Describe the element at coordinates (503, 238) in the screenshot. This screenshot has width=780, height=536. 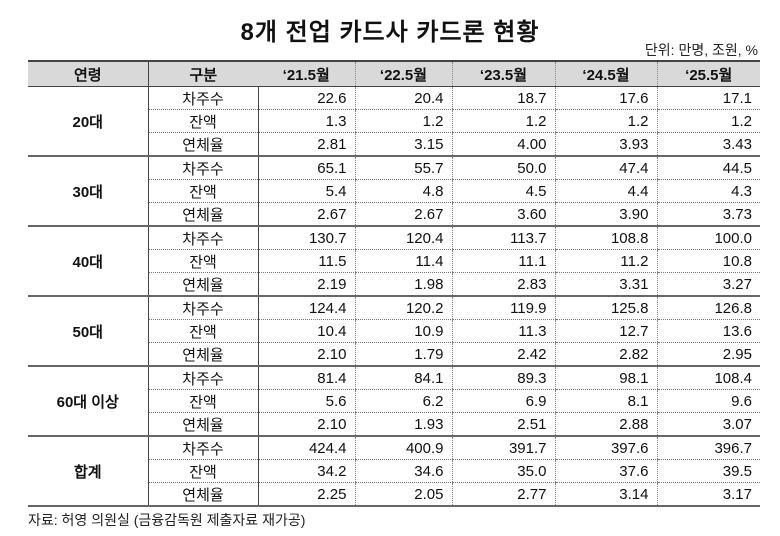
I see `value-cell: 113.7` at that location.